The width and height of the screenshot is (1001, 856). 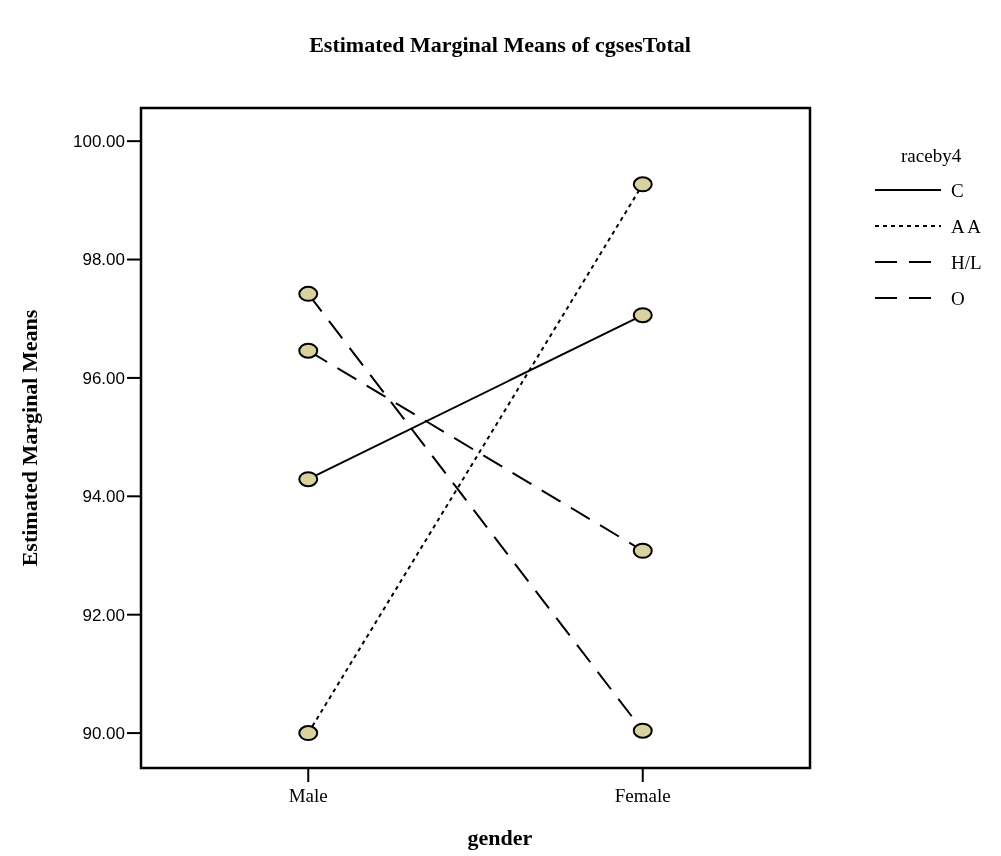 What do you see at coordinates (99, 142) in the screenshot?
I see `y-tick-label: 100.00` at bounding box center [99, 142].